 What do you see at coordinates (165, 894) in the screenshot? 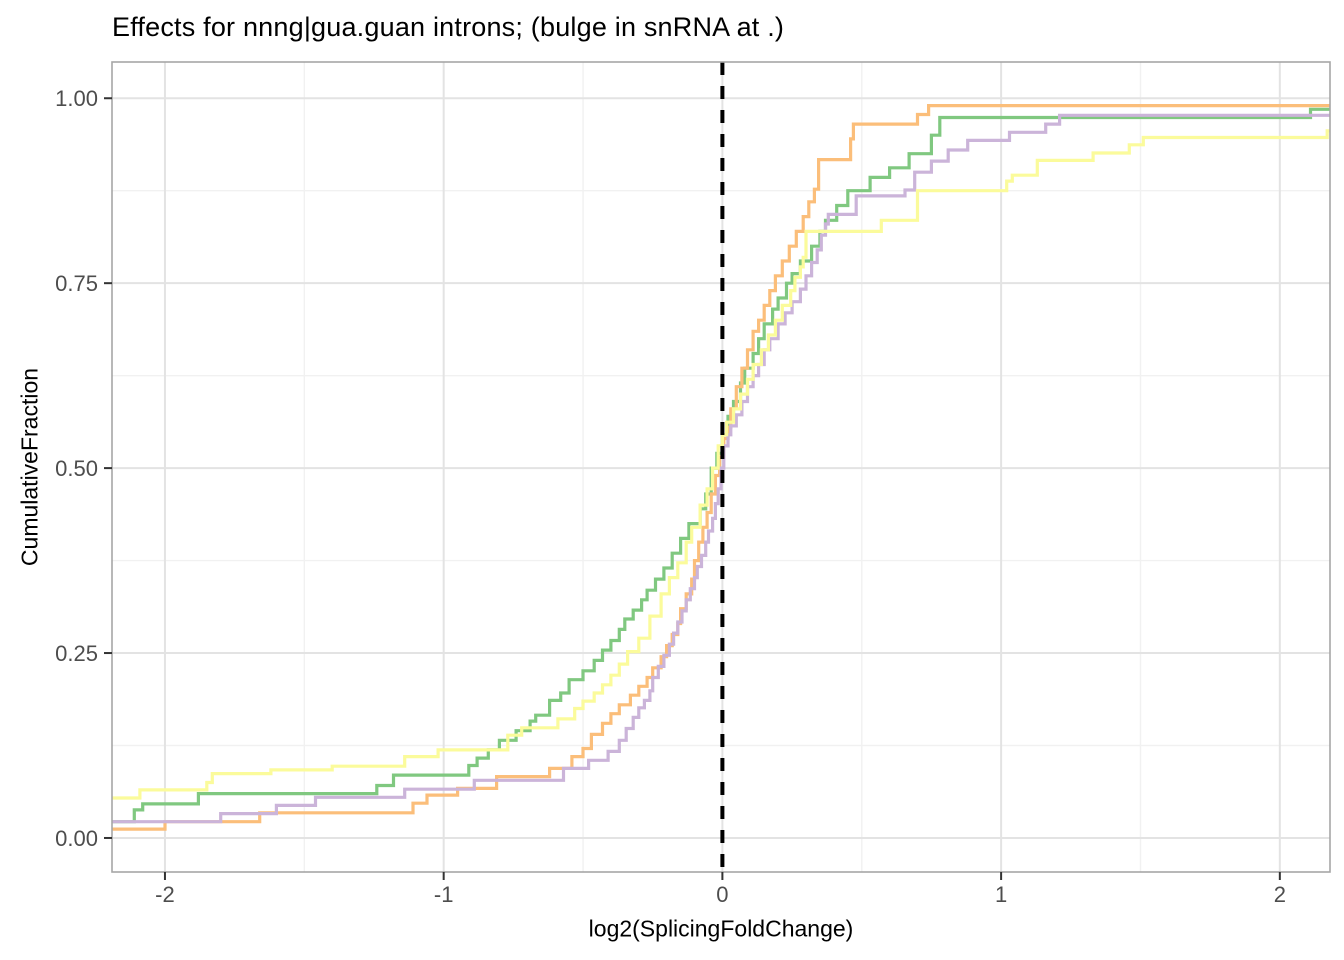
I see `x-tick-label: -2` at bounding box center [165, 894].